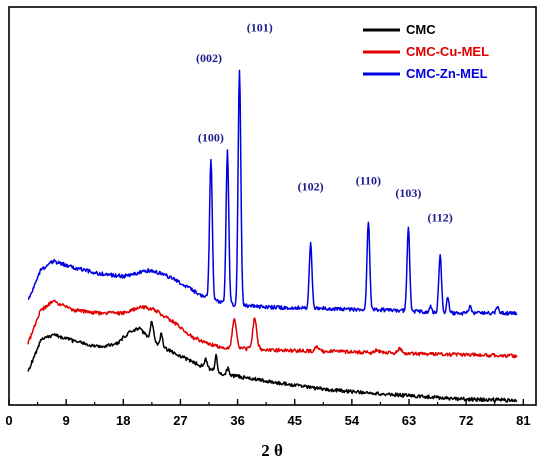 The image size is (550, 465). Describe the element at coordinates (260, 27) in the screenshot. I see `peak-label: (101)` at that location.